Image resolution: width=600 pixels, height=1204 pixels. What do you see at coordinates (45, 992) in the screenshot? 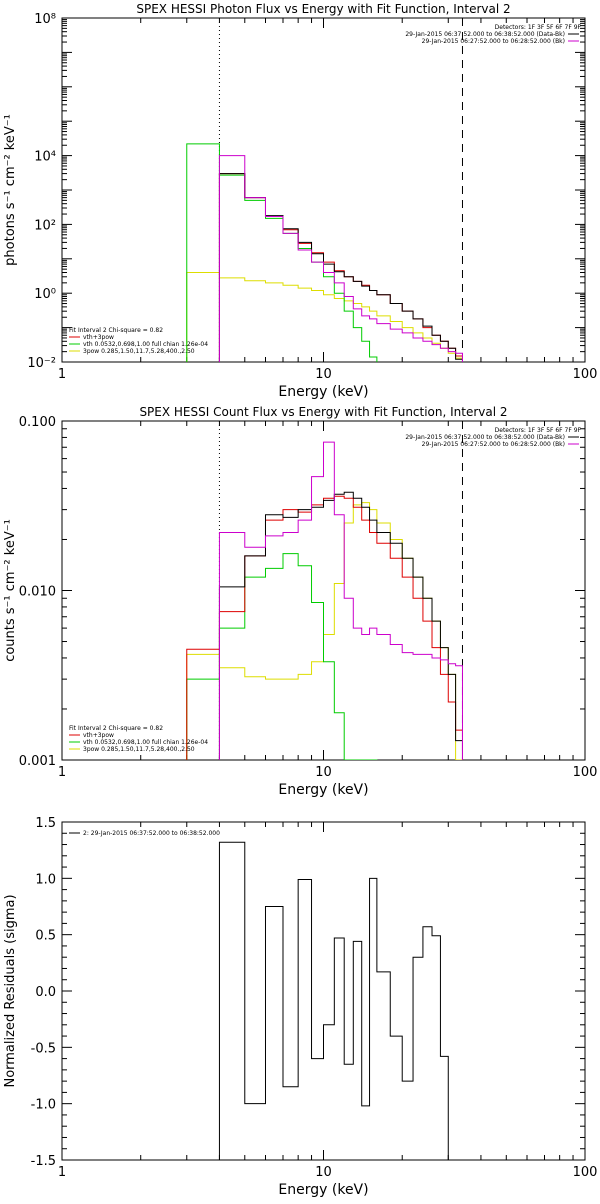
I see `y-tick-label: 0.0` at bounding box center [45, 992].